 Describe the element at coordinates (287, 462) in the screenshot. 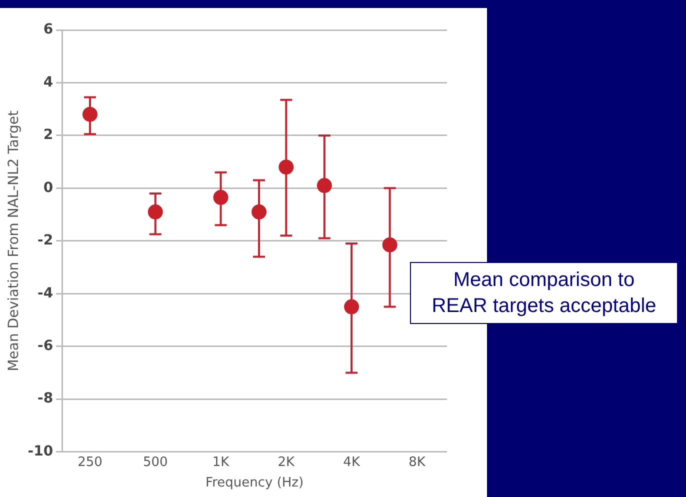

I see `x-tick-label: 2K` at that location.